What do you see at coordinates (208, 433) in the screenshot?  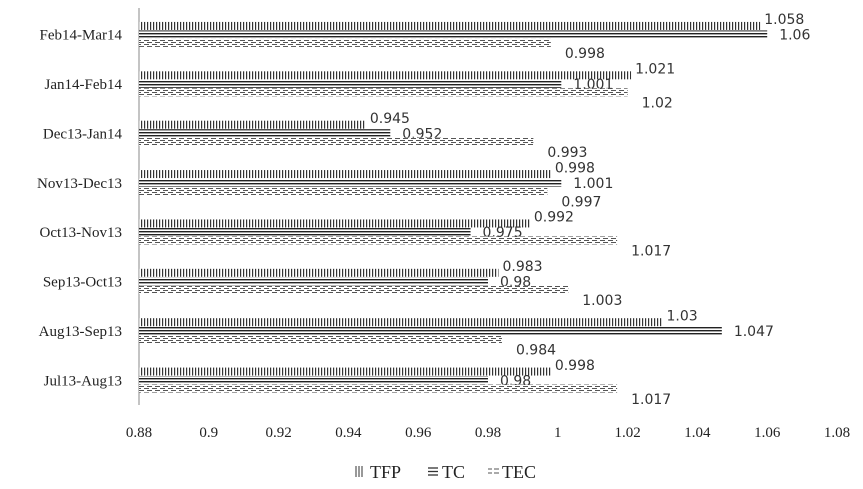 I see `x-tick-label: 0.9` at bounding box center [208, 433].